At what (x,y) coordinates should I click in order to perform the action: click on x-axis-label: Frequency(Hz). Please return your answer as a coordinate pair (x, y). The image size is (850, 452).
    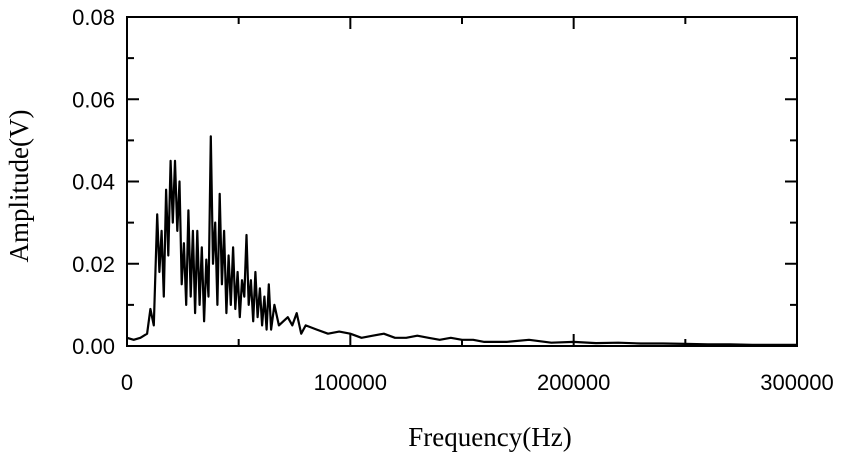
    Looking at the image, I should click on (489, 437).